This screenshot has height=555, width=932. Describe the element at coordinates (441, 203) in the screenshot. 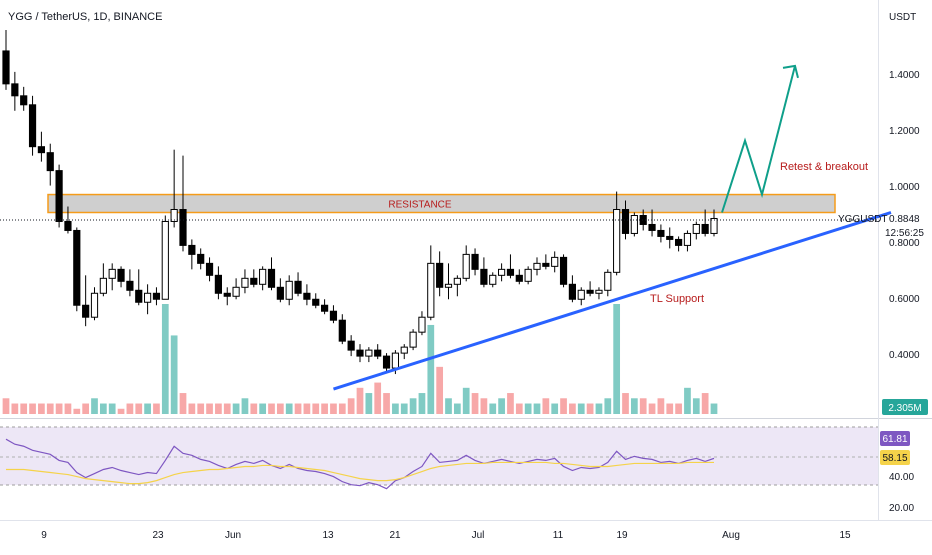

I see `resistance-zone` at that location.